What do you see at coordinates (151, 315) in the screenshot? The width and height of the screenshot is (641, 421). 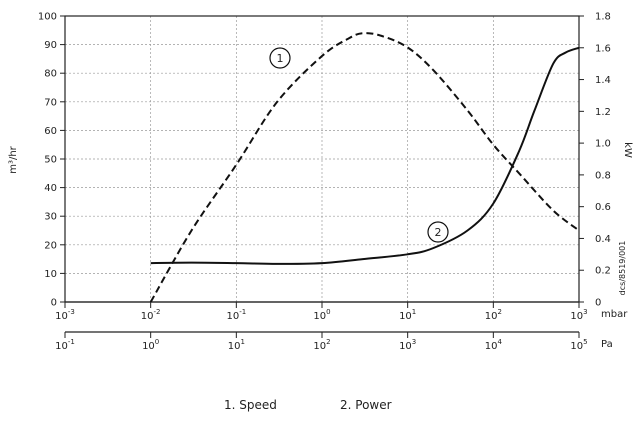 I see `x-mbar-tick-label: 10⁻²` at bounding box center [151, 315].